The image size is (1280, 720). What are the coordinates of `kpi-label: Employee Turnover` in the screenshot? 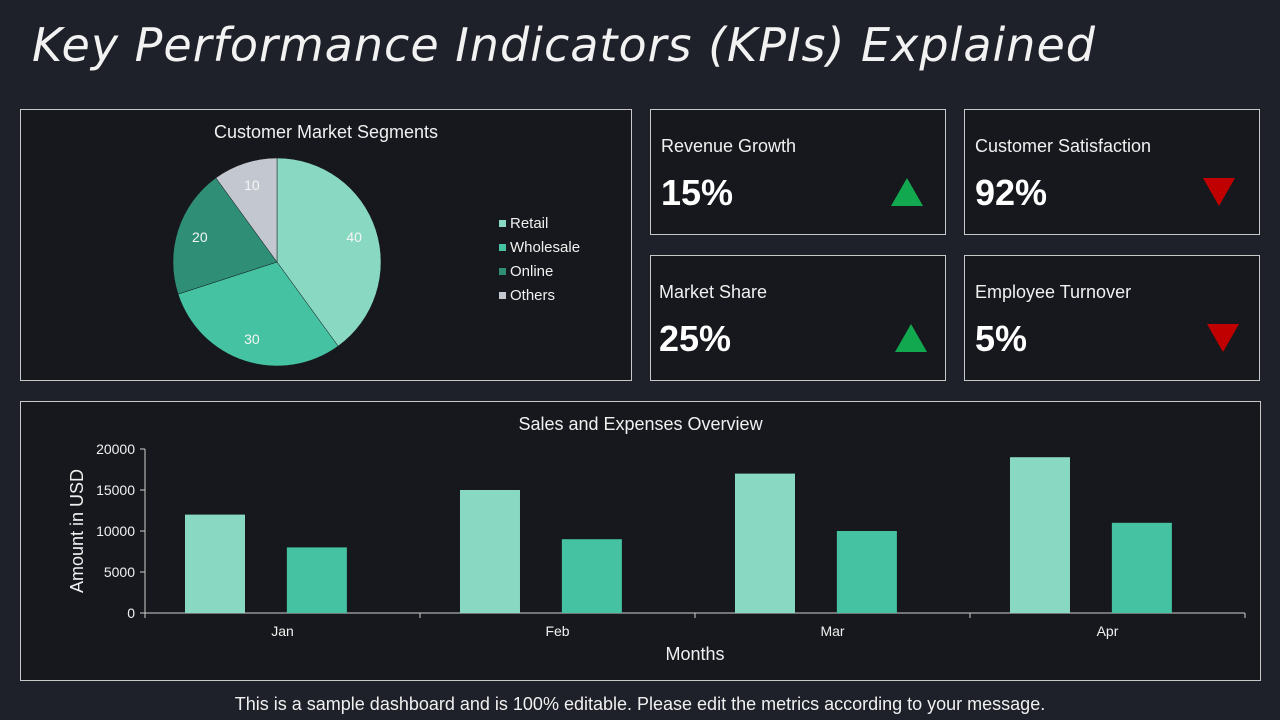 It's located at (1053, 292).